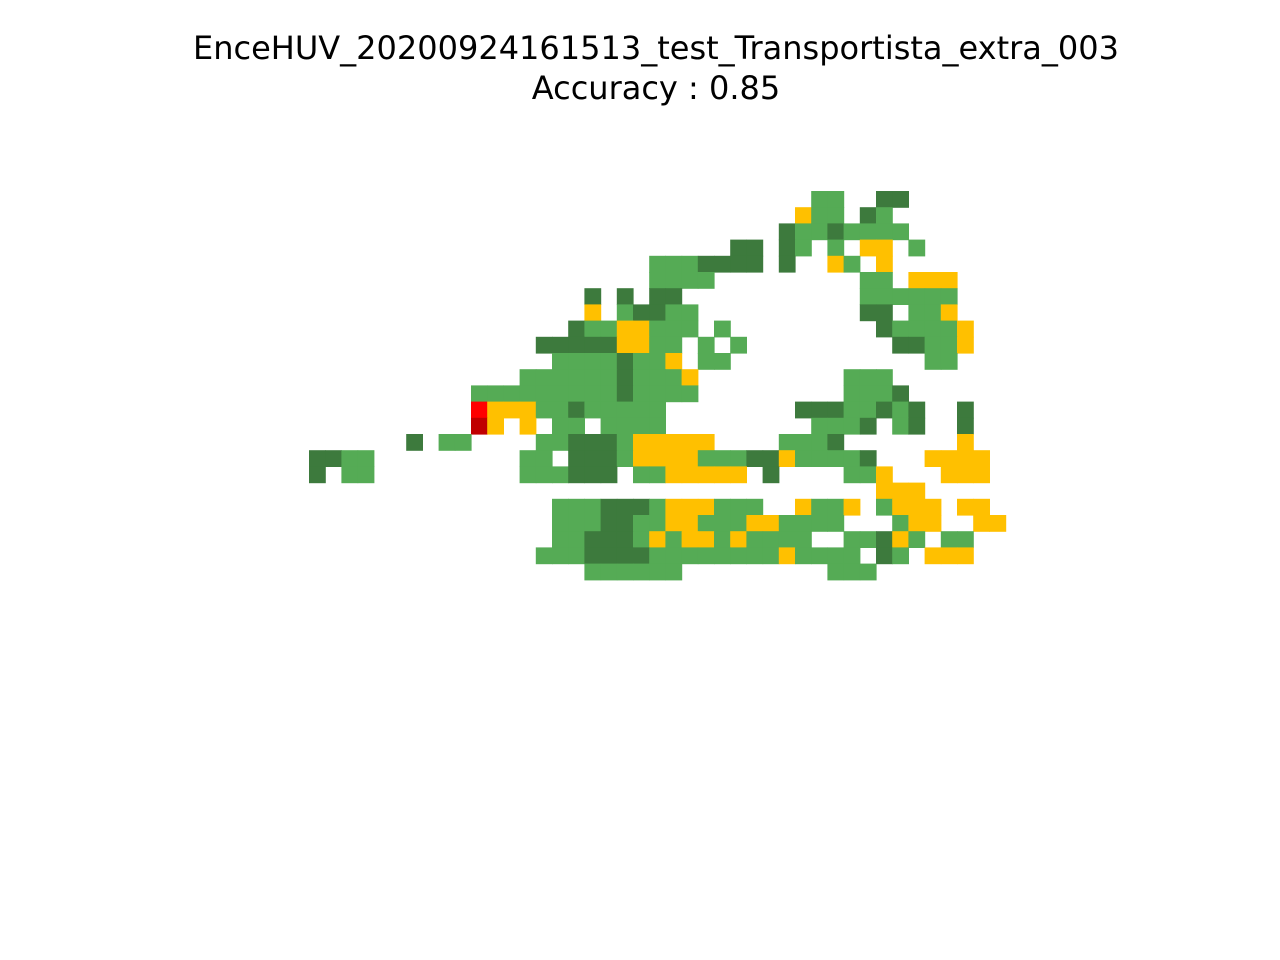 Image resolution: width=1280 pixels, height=960 pixels. I want to click on heatmap-cell-dark-green-r13-c40, so click(884, 410).